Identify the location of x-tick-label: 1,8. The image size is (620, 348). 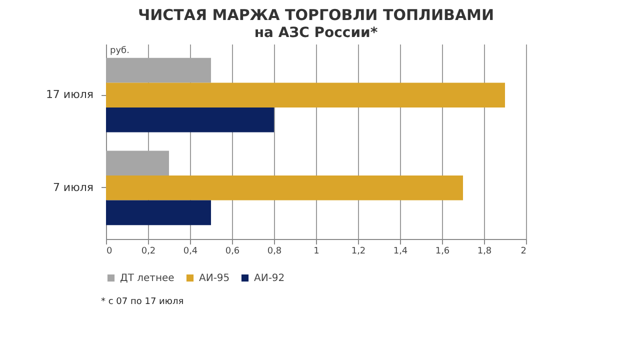
(484, 251).